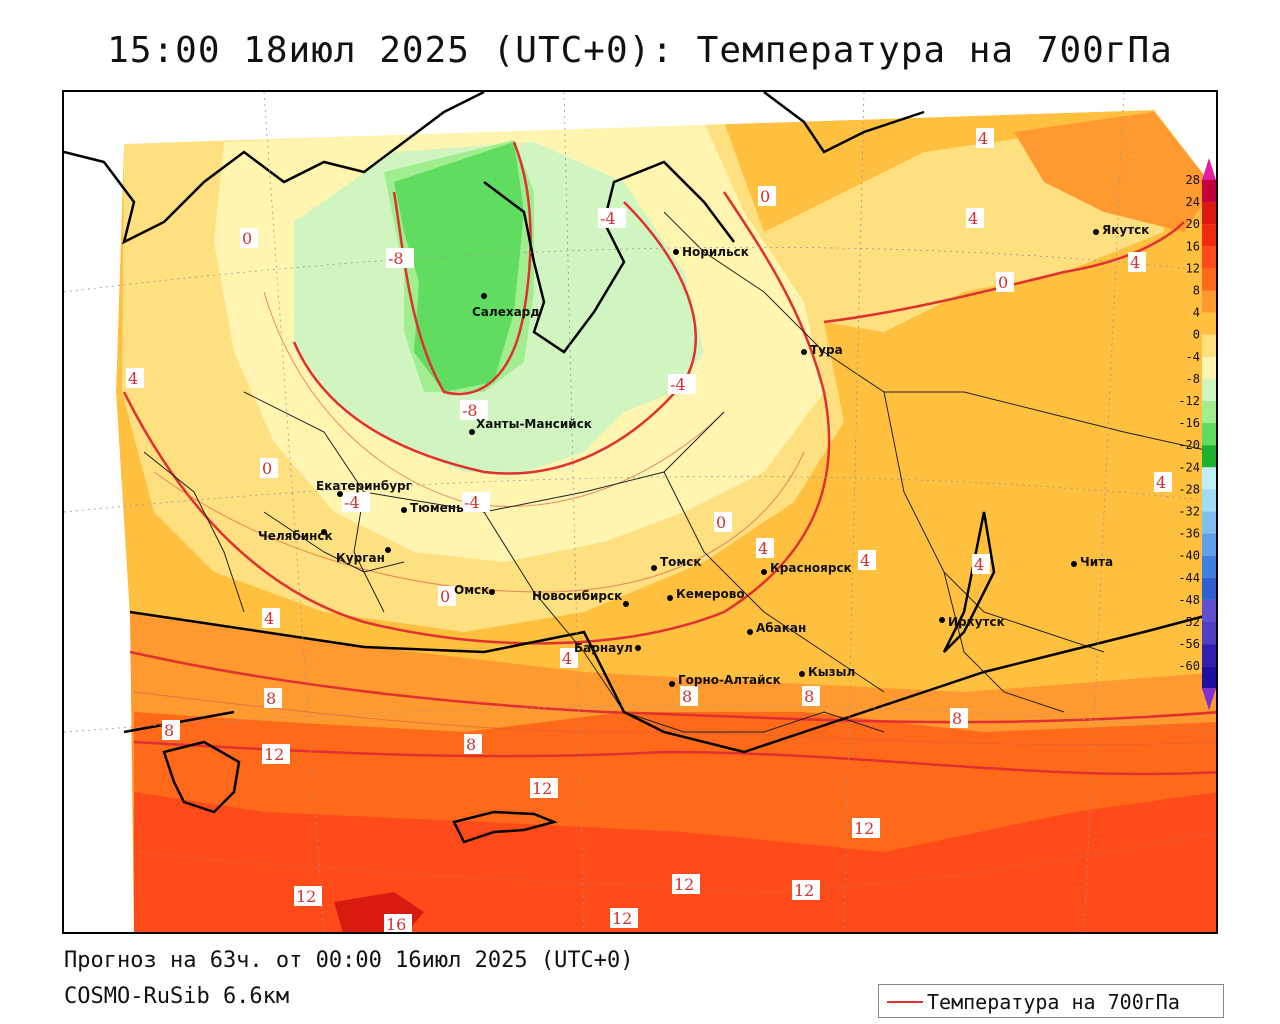  What do you see at coordinates (1121, 230) in the screenshot?
I see `city-yakutsk: Якутск` at bounding box center [1121, 230].